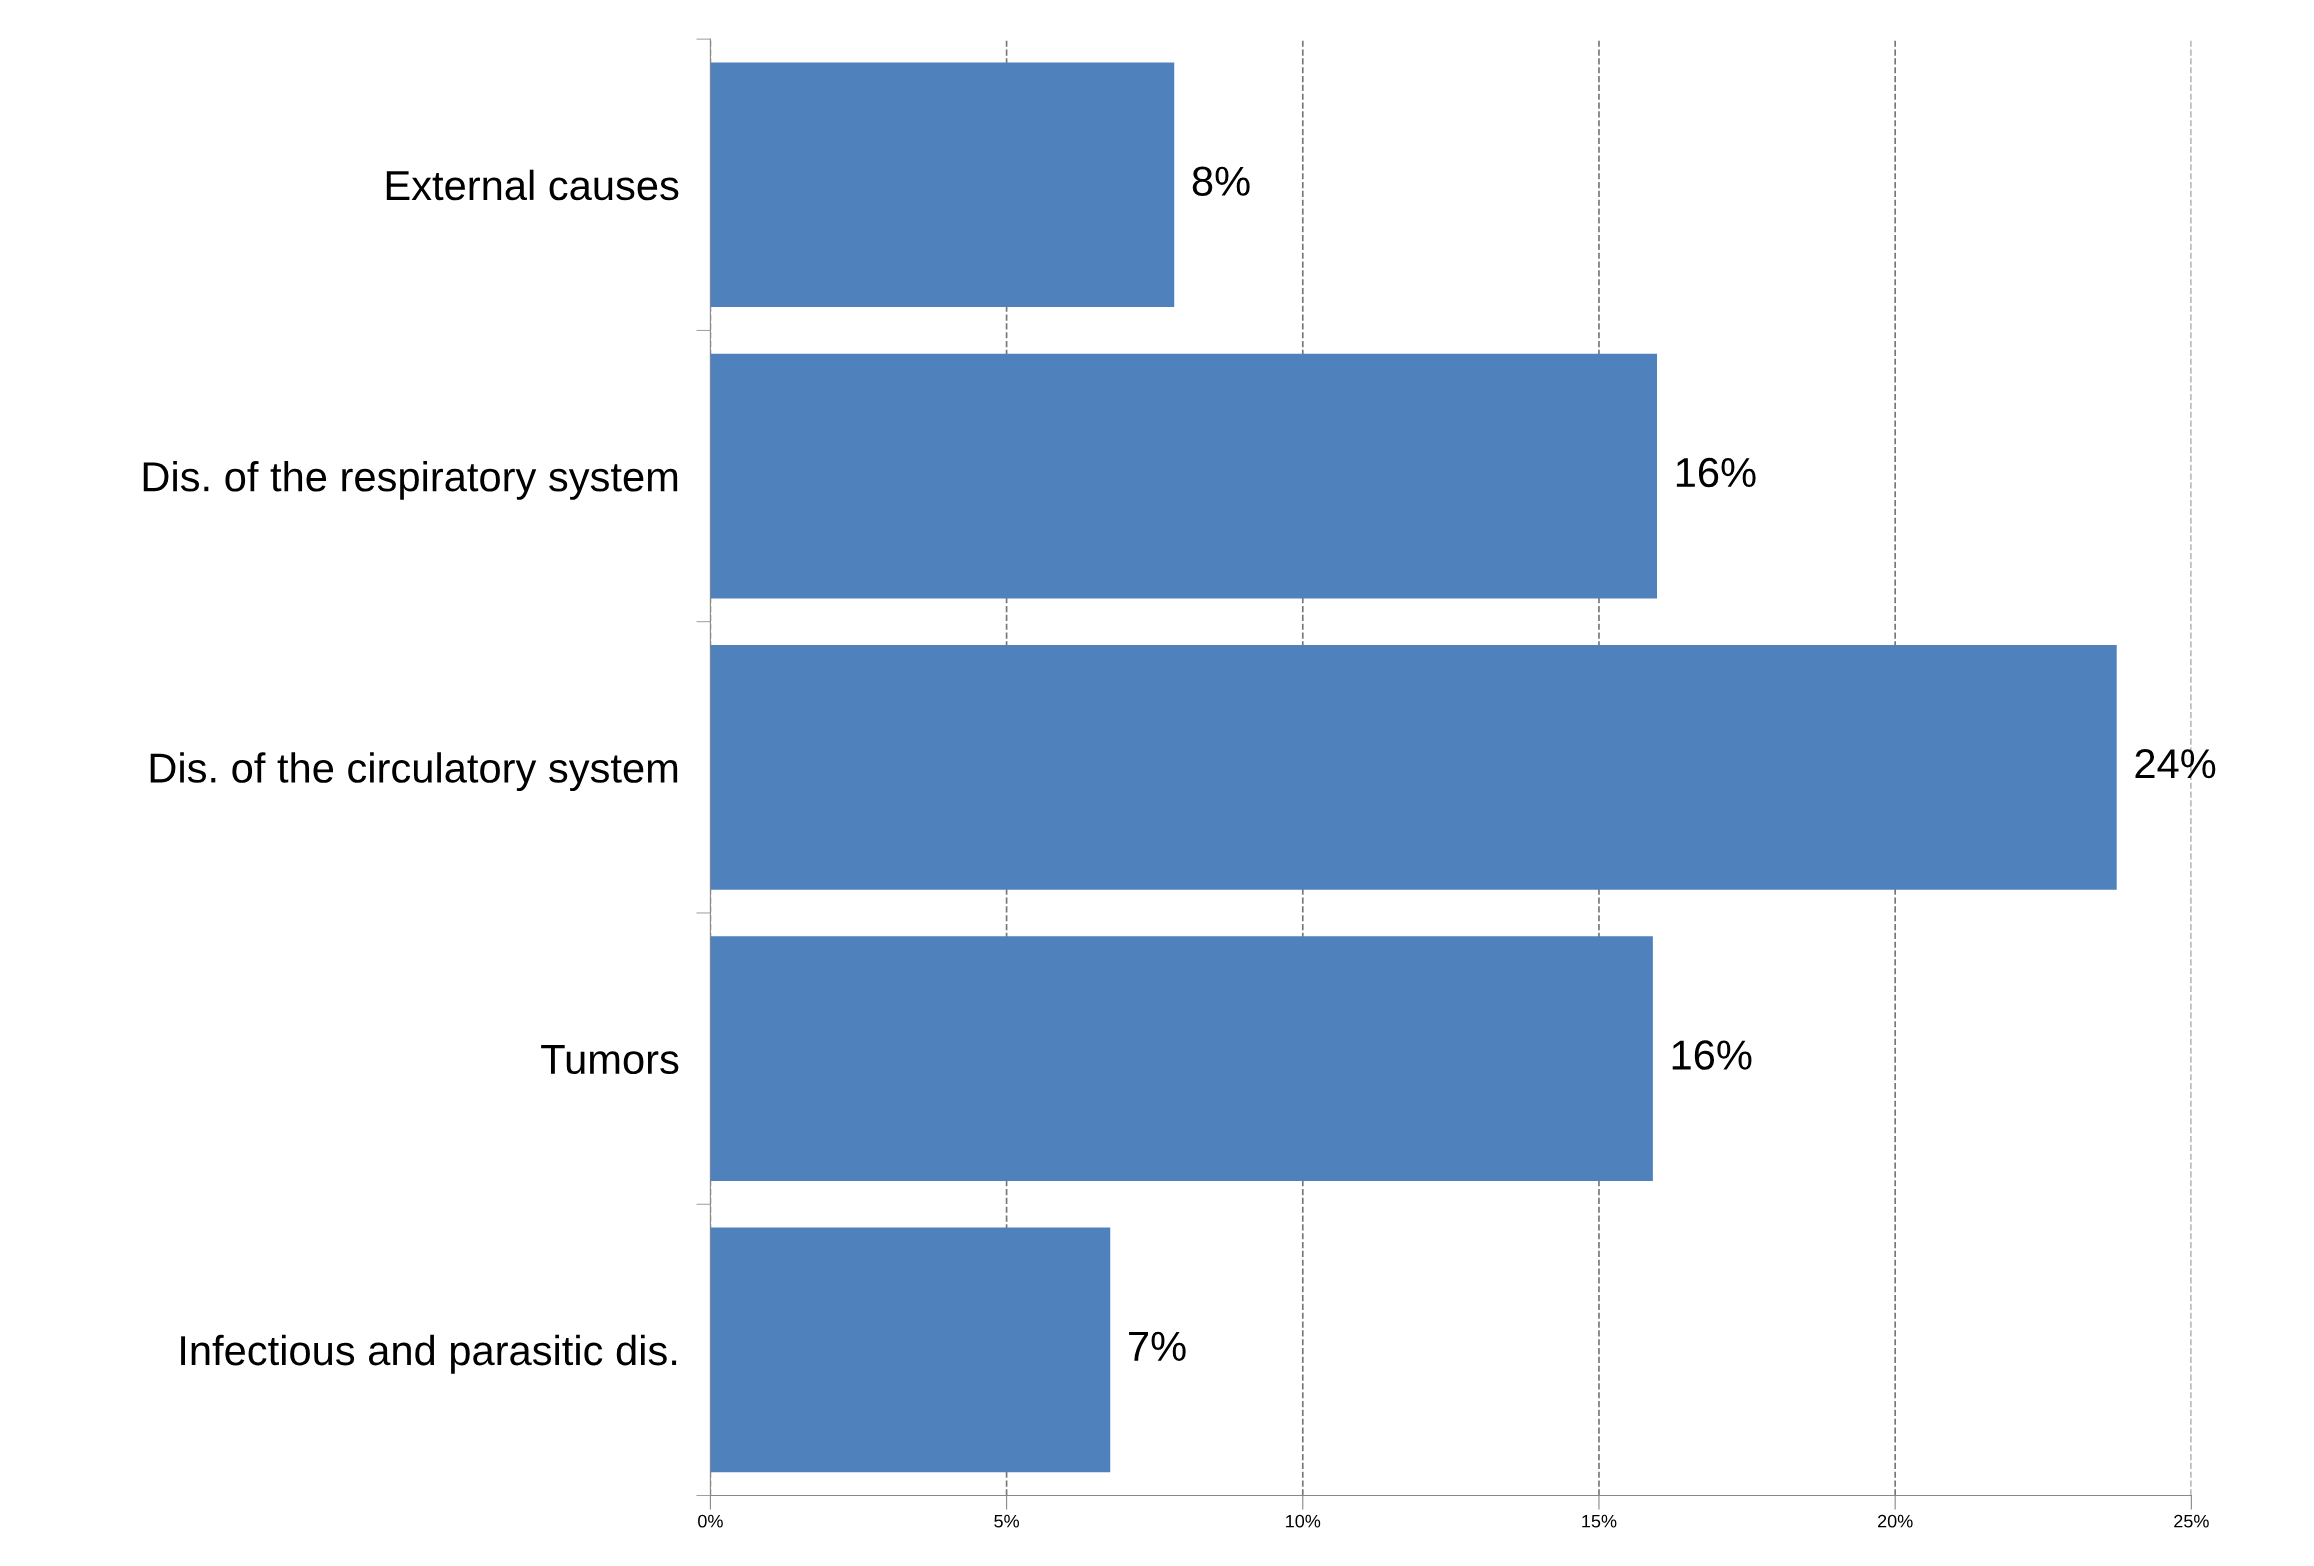  Describe the element at coordinates (410, 480) in the screenshot. I see `y-tick-label: Dis. of the respiratory system` at that location.